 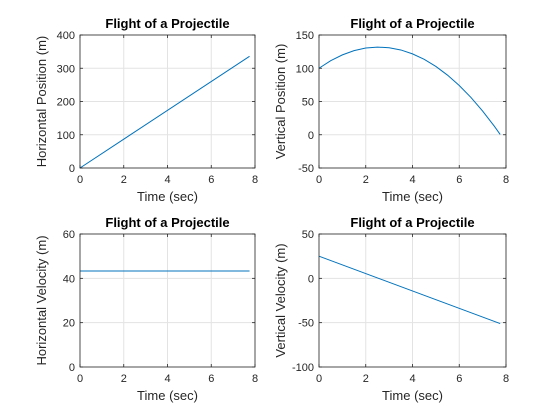 What do you see at coordinates (280, 300) in the screenshot?
I see `y-axis-label: Vertical Velocity (m)` at bounding box center [280, 300].